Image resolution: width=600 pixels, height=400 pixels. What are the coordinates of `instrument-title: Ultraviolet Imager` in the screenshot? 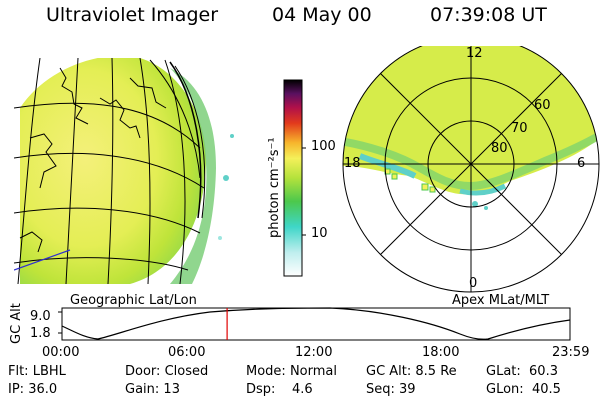 It's located at (132, 15).